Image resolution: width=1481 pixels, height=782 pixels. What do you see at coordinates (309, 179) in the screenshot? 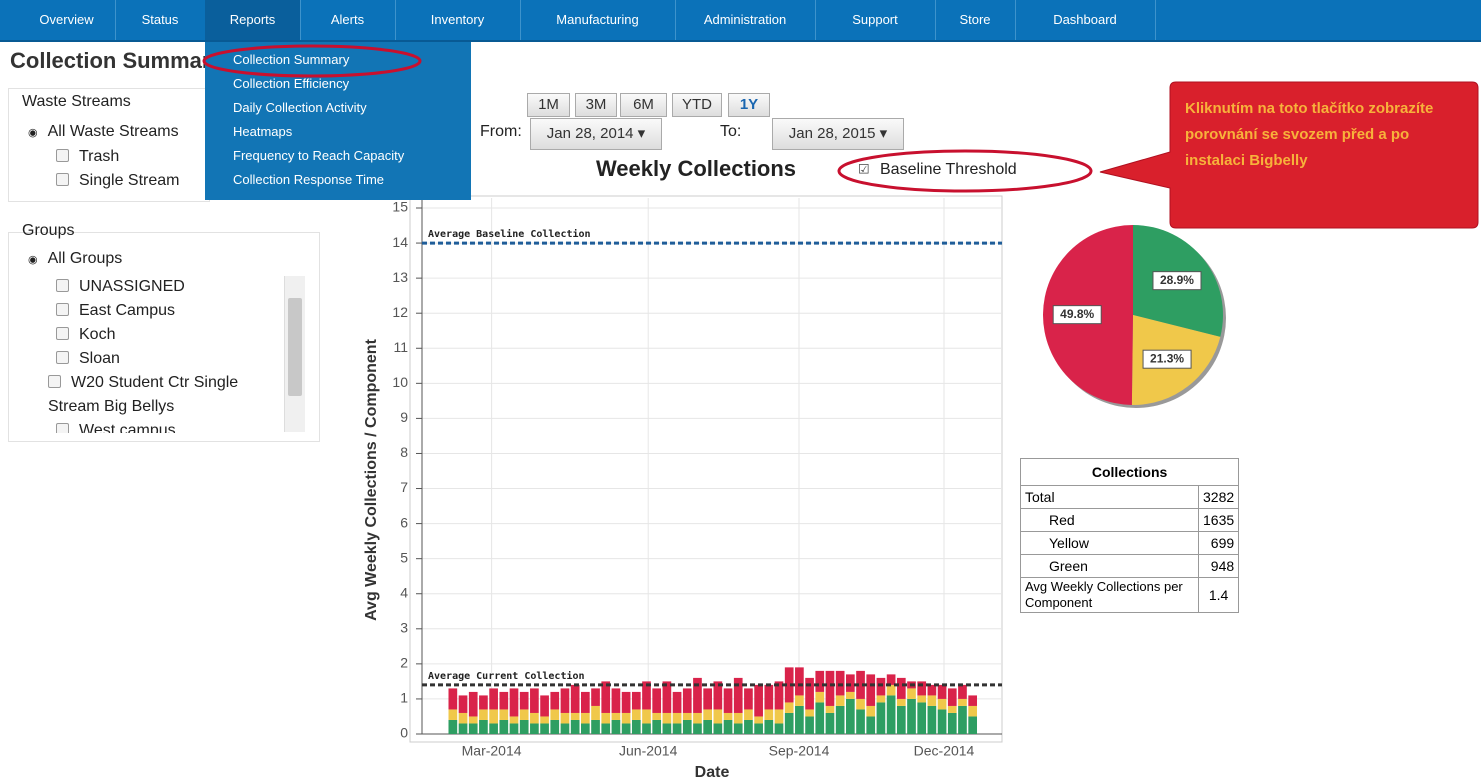
I see `menu-item: Collection Response Time` at bounding box center [309, 179].